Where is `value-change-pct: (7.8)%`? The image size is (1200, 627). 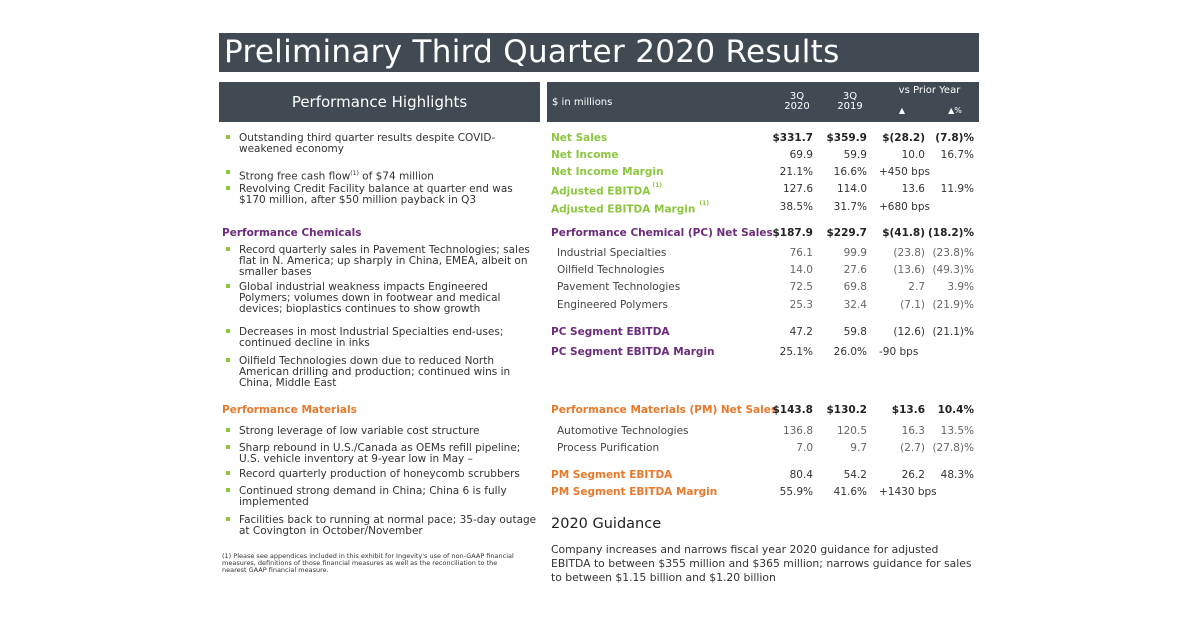 value-change-pct: (7.8)% is located at coordinates (954, 138).